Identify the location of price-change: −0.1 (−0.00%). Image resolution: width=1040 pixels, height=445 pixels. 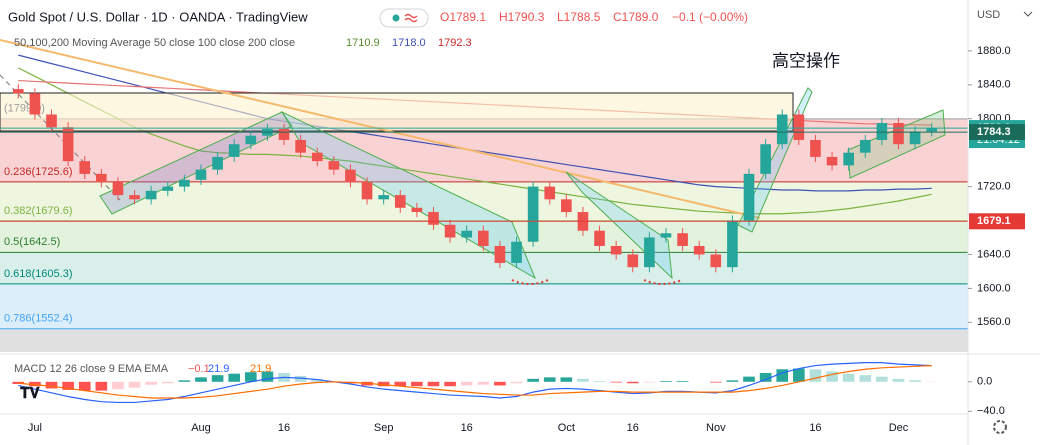
(710, 17).